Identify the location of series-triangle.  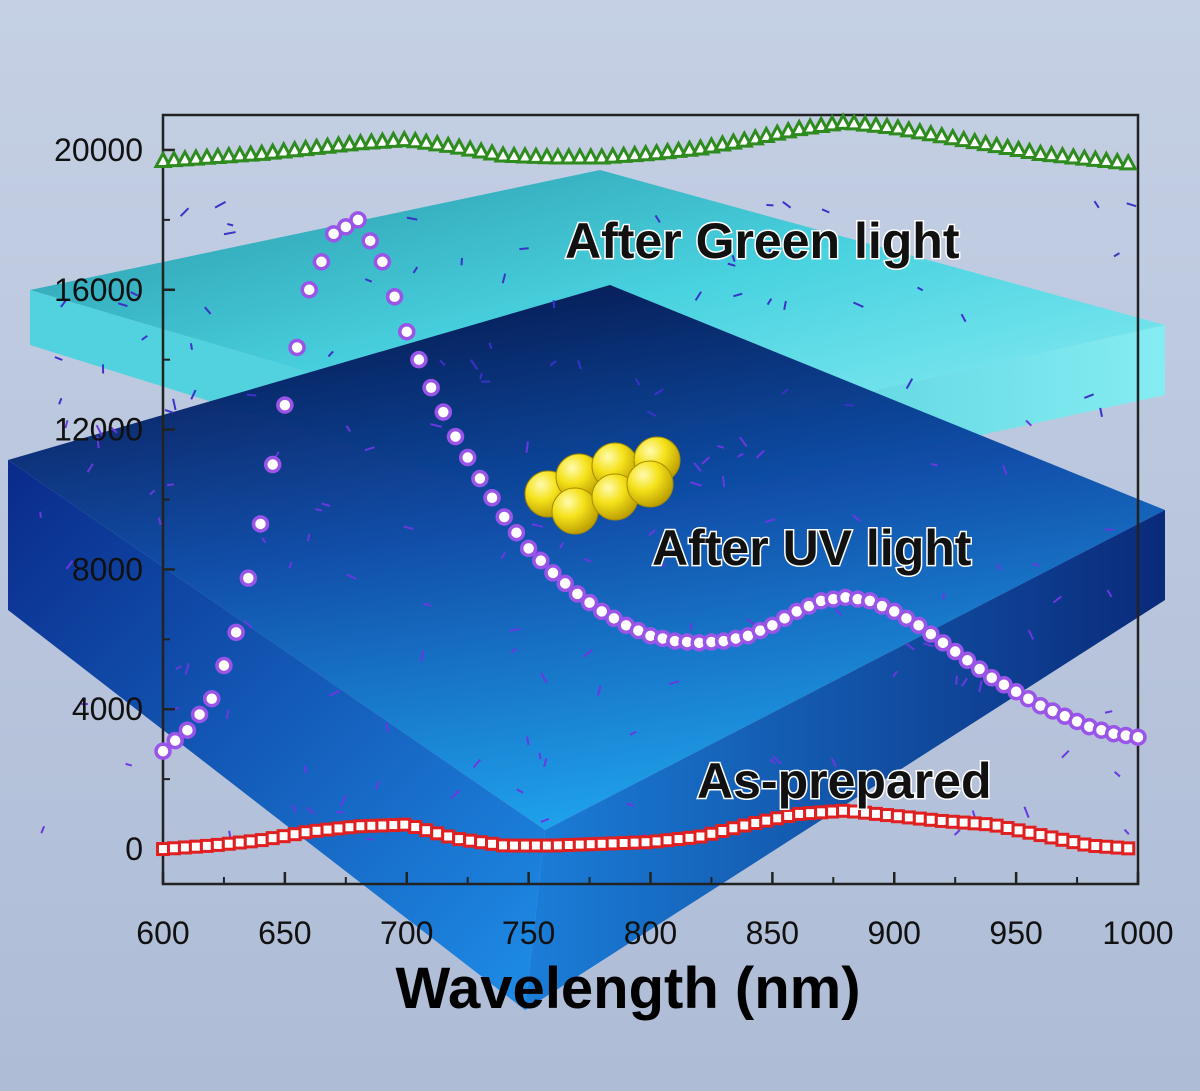
(645, 141).